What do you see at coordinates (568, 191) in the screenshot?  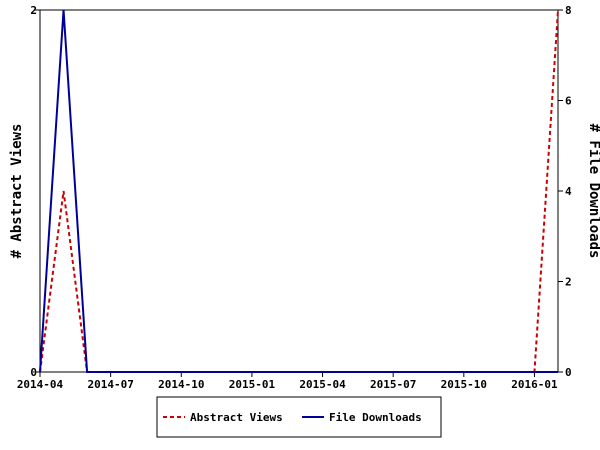 I see `y-tick-label-right-4: 4` at bounding box center [568, 191].